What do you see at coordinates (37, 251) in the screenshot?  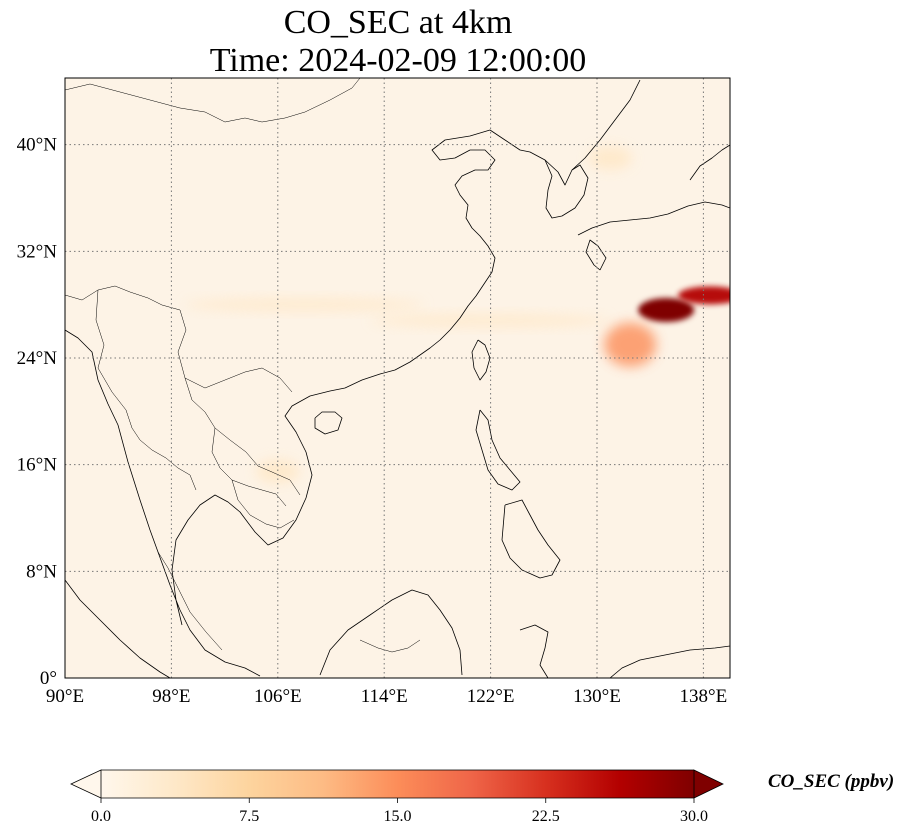 I see `lat-tick-label: 32°N` at bounding box center [37, 251].